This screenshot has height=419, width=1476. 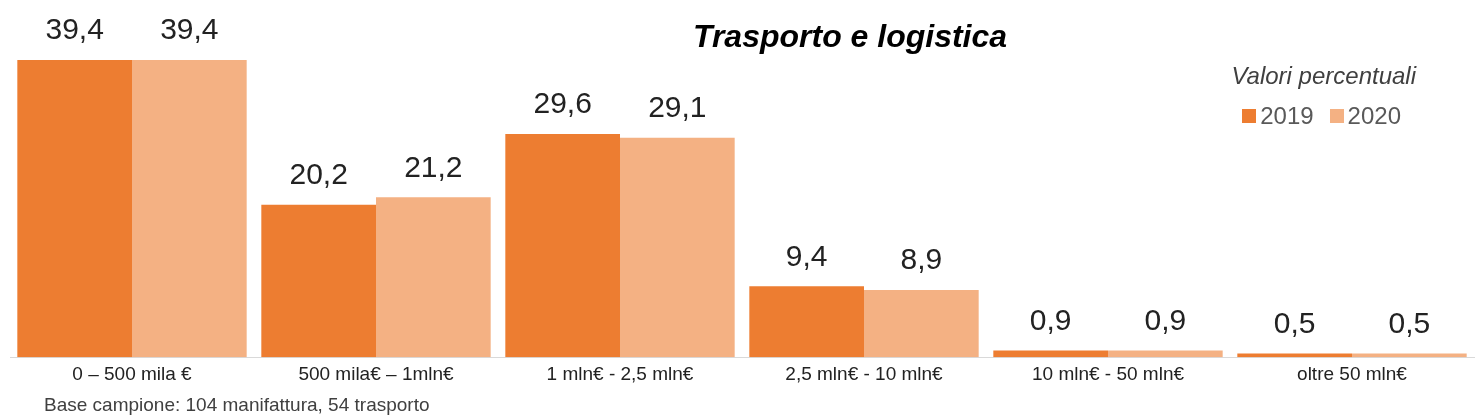 What do you see at coordinates (1286, 116) in the screenshot?
I see `legend-label: 2019` at bounding box center [1286, 116].